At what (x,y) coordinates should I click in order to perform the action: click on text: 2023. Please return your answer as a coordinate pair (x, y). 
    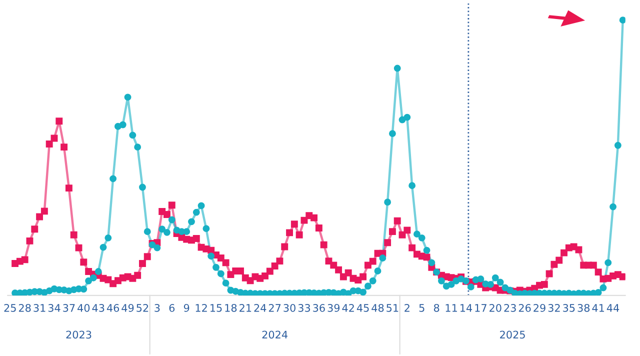
    Looking at the image, I should click on (79, 334).